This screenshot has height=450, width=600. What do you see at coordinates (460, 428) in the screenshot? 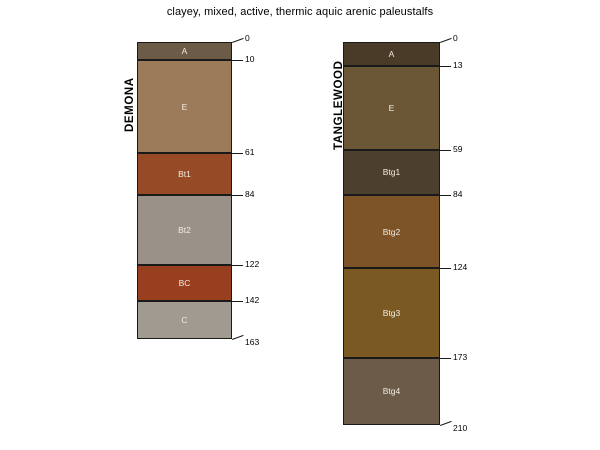
I see `depth-tick-label: 210` at bounding box center [460, 428].